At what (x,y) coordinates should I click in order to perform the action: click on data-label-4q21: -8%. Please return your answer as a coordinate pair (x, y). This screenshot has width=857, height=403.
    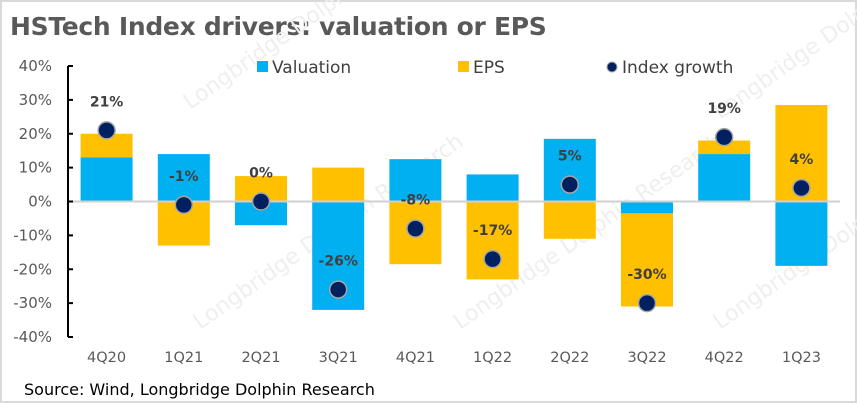
    Looking at the image, I should click on (416, 201).